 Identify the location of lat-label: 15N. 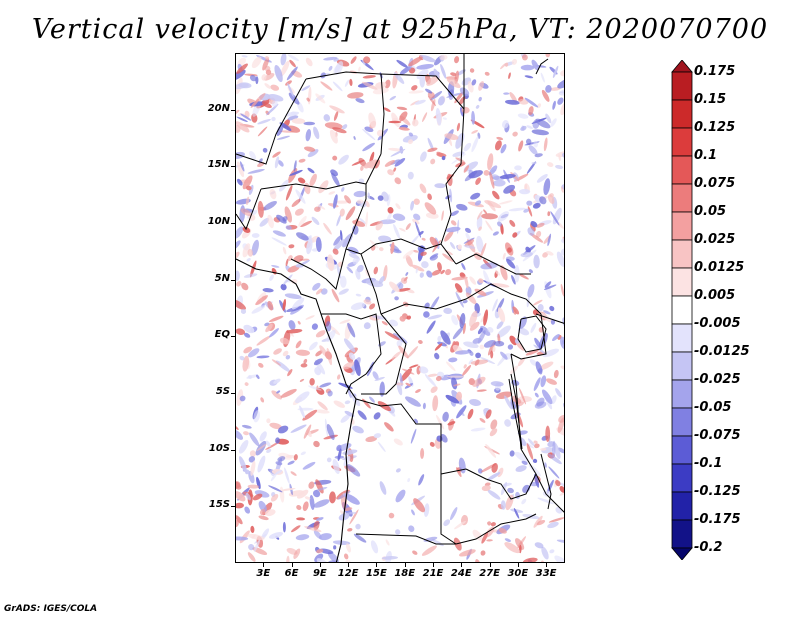
(218, 165).